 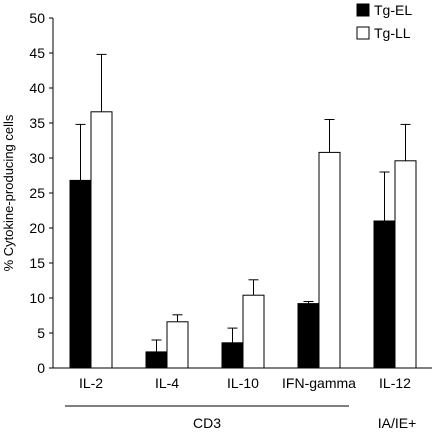 I want to click on legend-swatch-tg-ll, so click(x=363, y=33).